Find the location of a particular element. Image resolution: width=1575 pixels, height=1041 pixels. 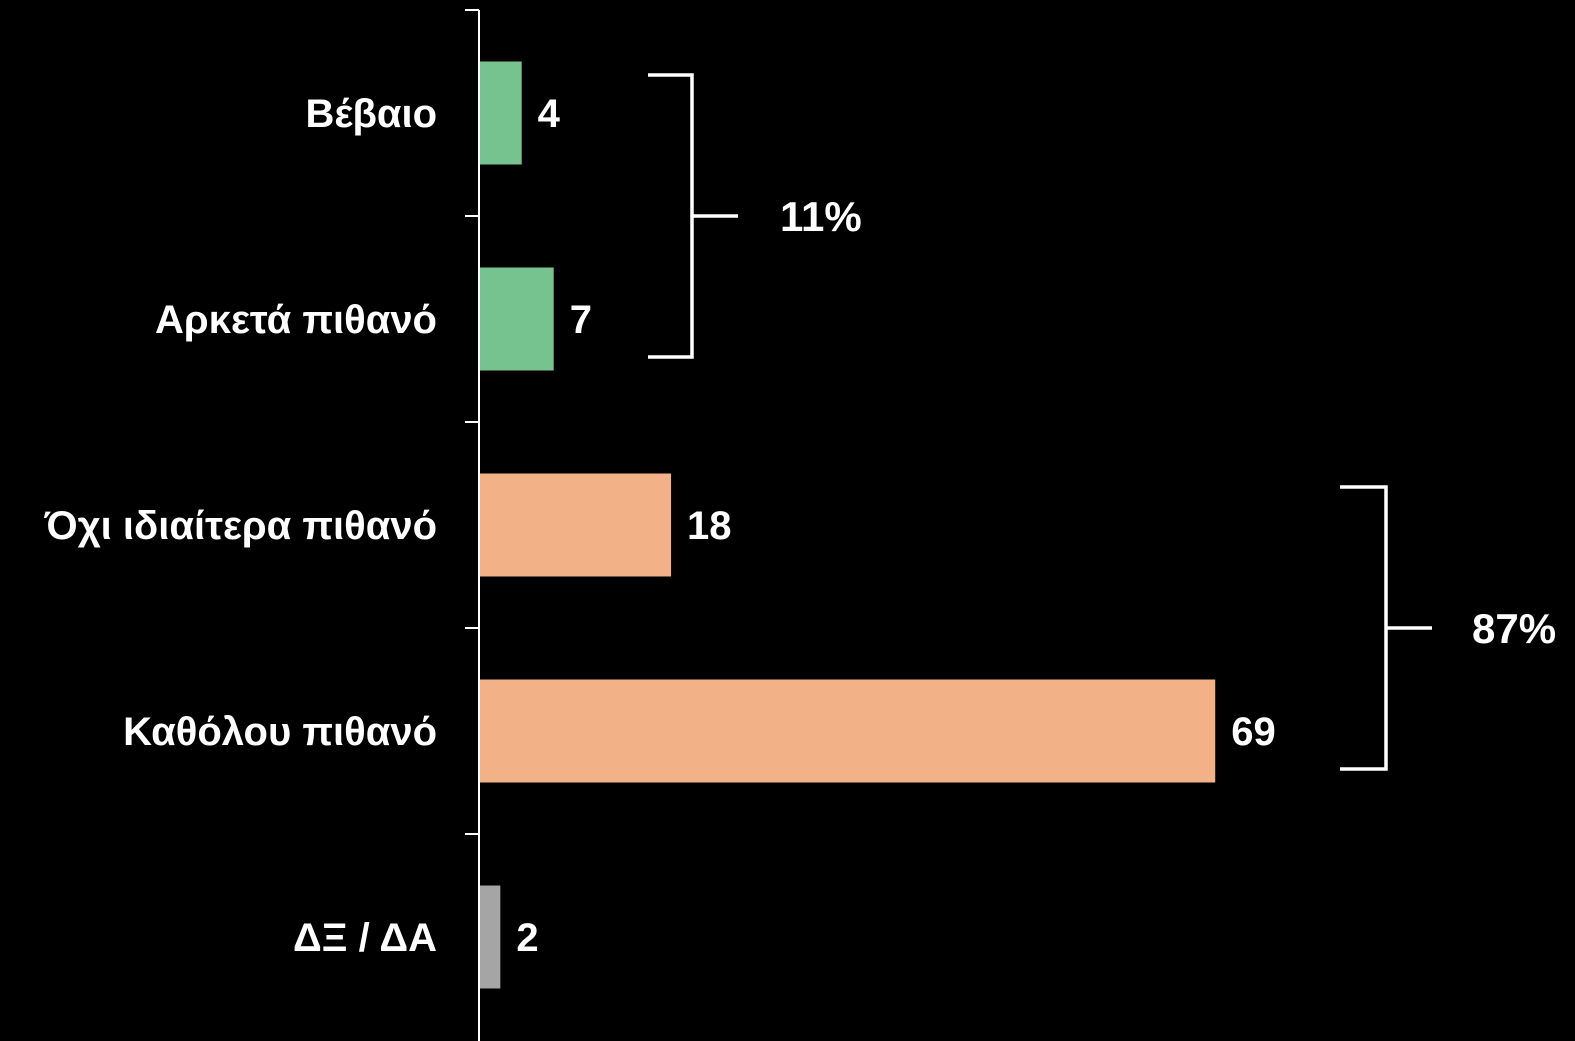

group-percentage-label: 87% is located at coordinates (1514, 628).